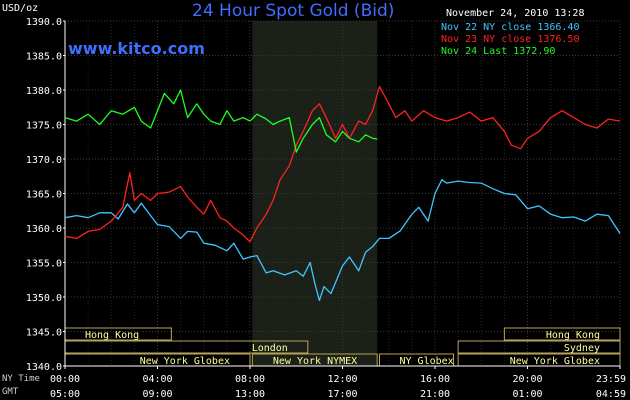  I want to click on y-tick-label: 1370.0, so click(44, 160).